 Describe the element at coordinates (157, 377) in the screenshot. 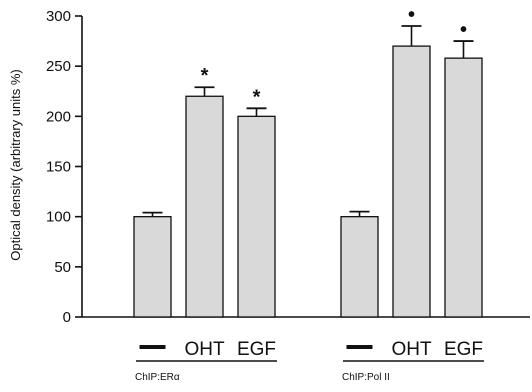

I see `group-label: ChIP:ERα` at that location.